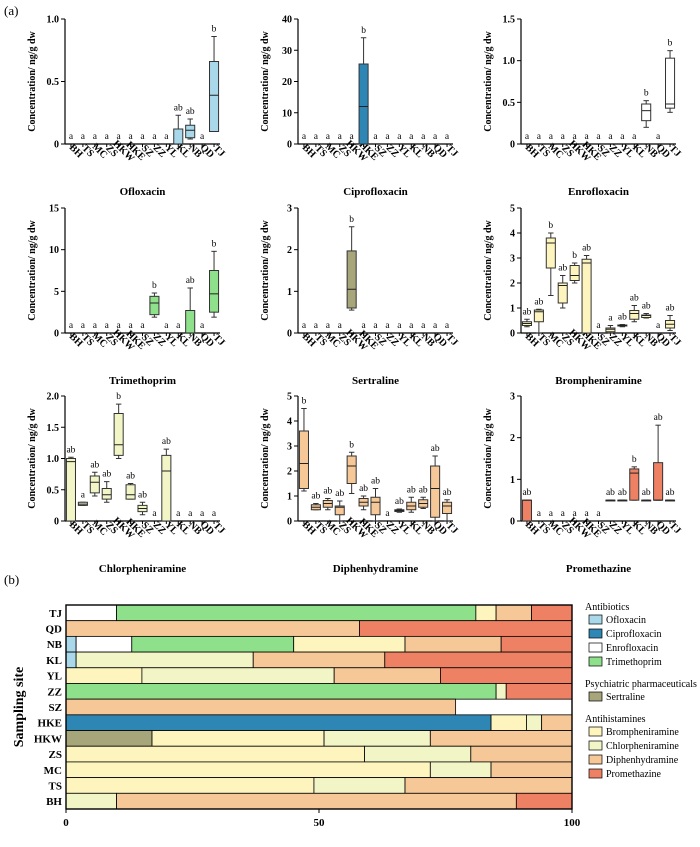 The height and width of the screenshot is (847, 700). What do you see at coordinates (641, 684) in the screenshot?
I see `legend-group-title: Psychiatric pharmaceuticals` at bounding box center [641, 684].